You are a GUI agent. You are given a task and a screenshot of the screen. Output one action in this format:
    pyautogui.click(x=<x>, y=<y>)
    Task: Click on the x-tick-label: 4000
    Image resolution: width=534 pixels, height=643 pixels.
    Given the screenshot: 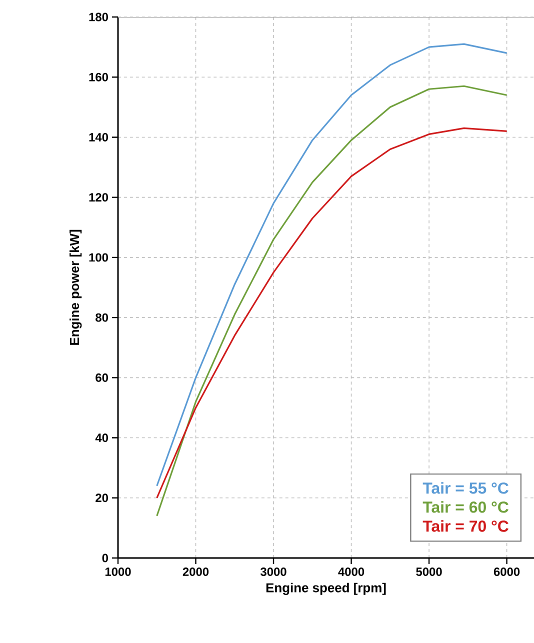 What is the action you would take?
    pyautogui.click(x=351, y=572)
    